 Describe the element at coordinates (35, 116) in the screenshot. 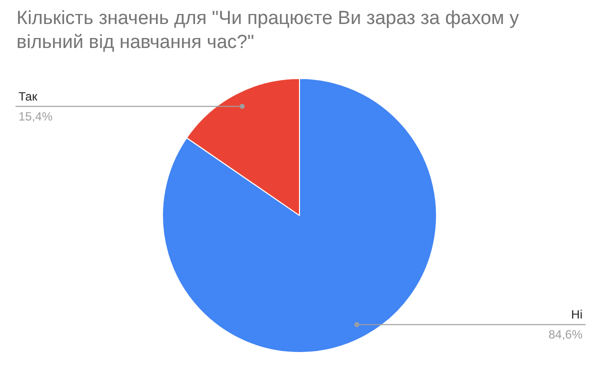

I see `data-label: 15,4%` at that location.